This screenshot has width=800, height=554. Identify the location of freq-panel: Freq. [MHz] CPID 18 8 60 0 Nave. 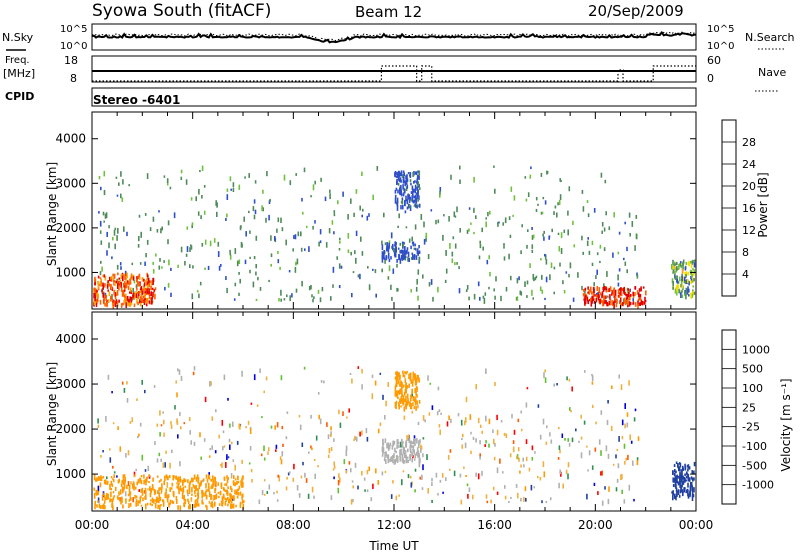
(394, 78).